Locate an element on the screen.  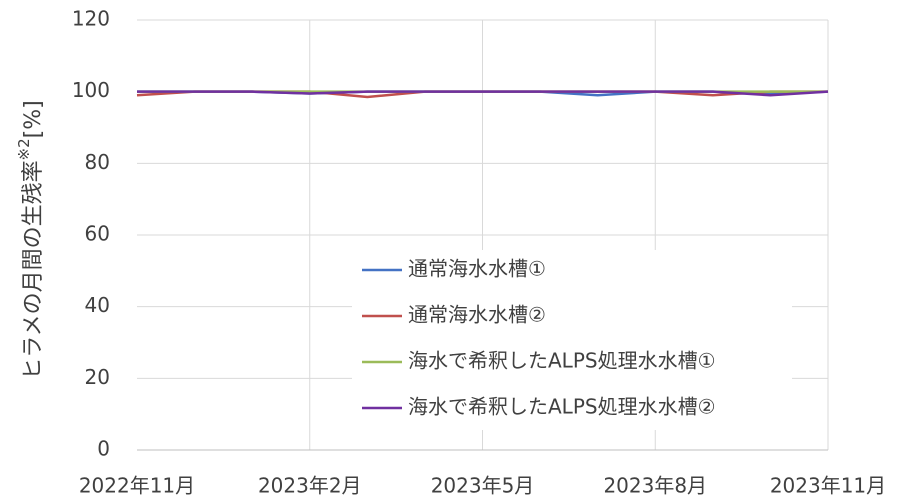
x-tick-label: 2023年11月 is located at coordinates (828, 486).